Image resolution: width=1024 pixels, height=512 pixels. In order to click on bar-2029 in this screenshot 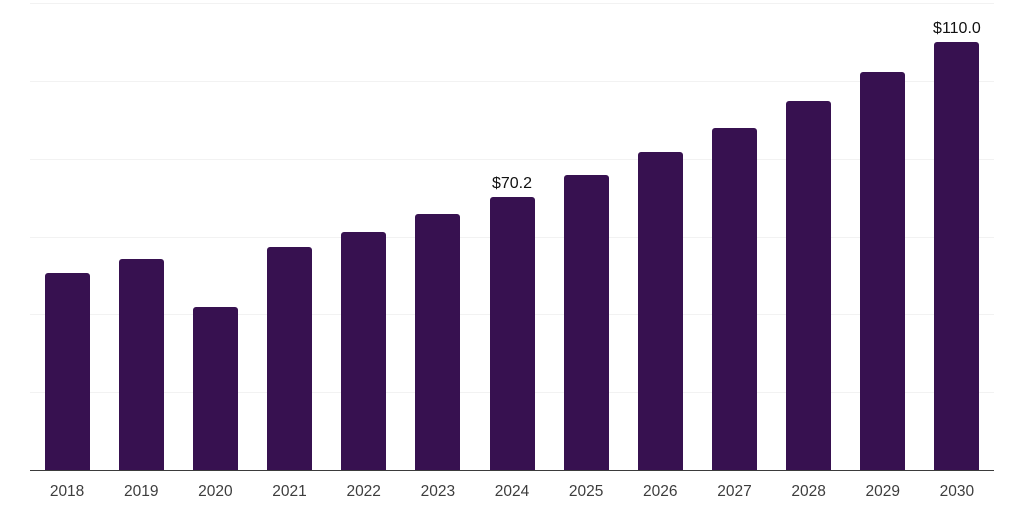, I will do `click(883, 270)`.